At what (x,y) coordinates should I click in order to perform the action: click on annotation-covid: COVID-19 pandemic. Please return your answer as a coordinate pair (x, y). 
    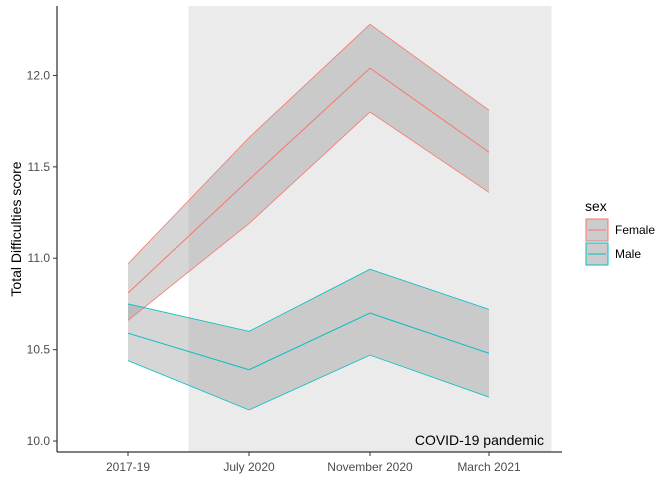
    Looking at the image, I should click on (479, 440).